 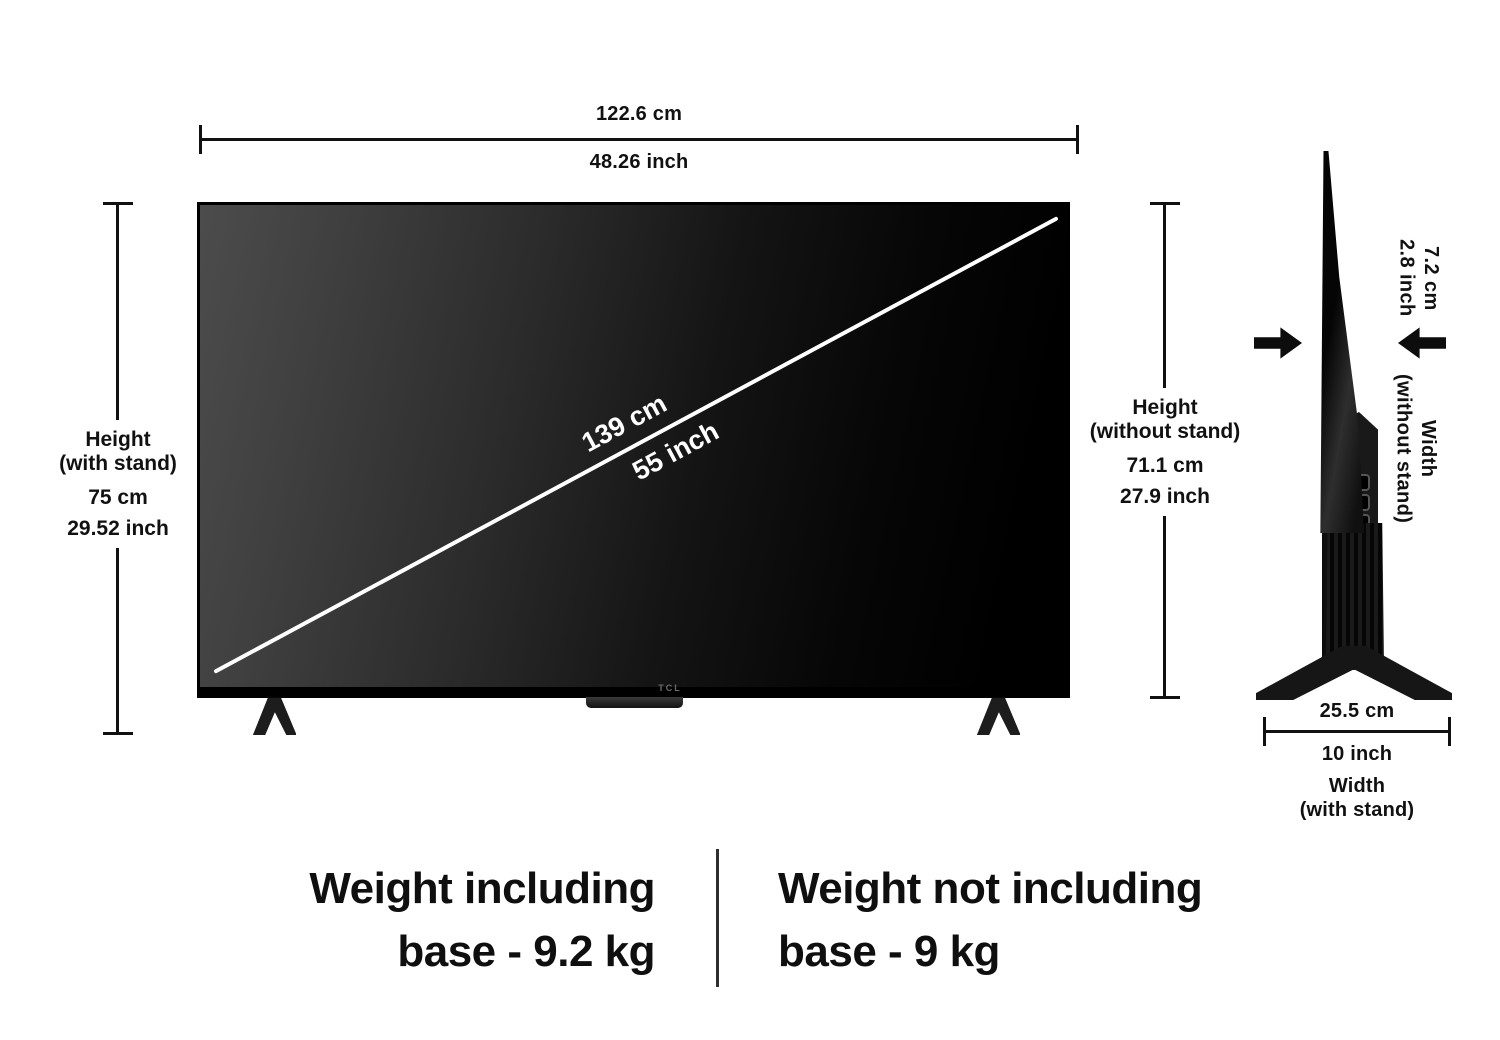 What do you see at coordinates (118, 203) in the screenshot?
I see `height-with-stand-top-cap` at bounding box center [118, 203].